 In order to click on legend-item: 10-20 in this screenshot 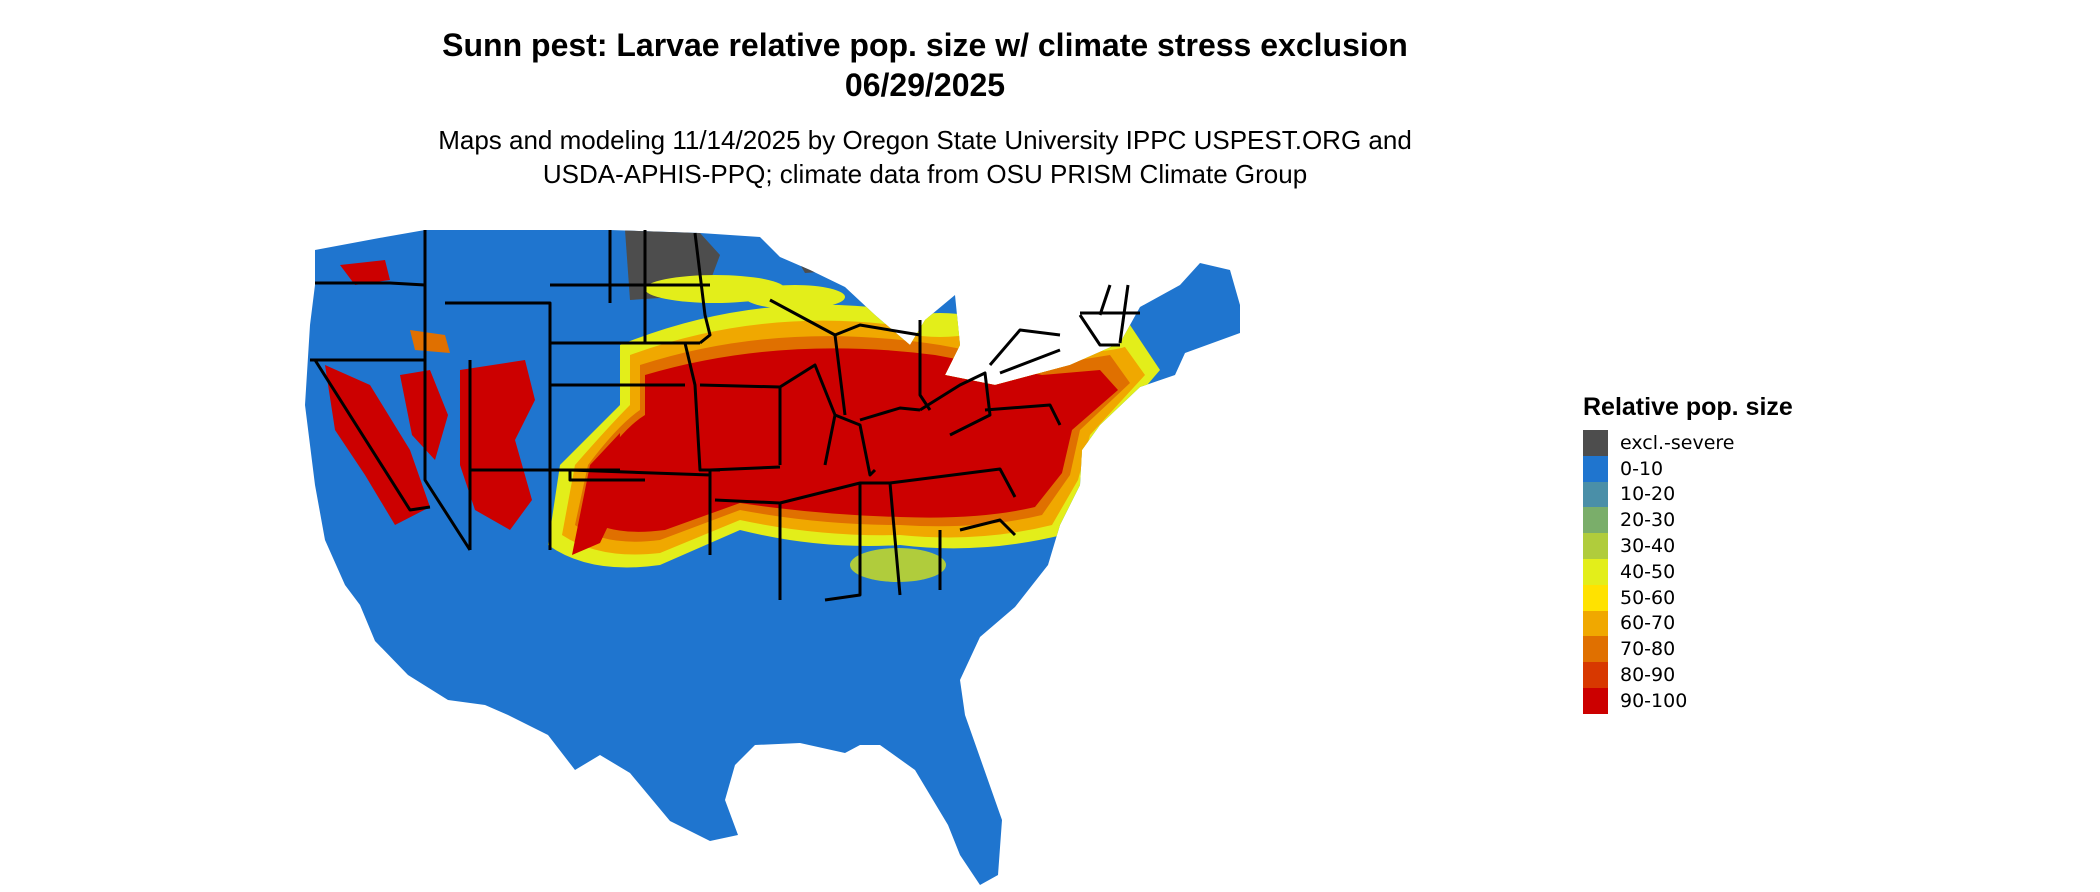, I will do `click(1688, 494)`.